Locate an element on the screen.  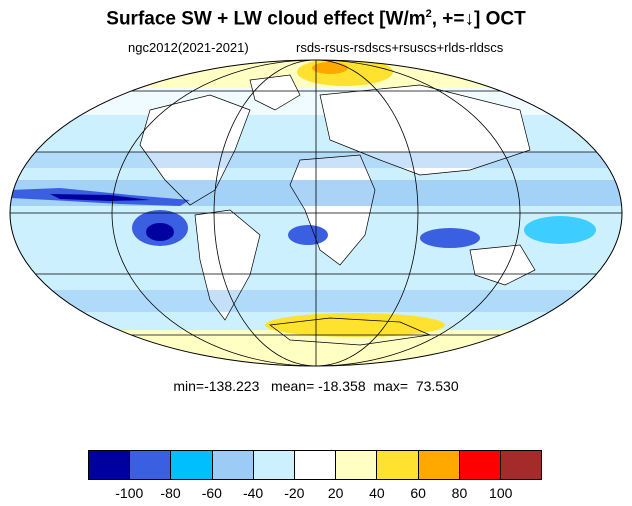
colorbar-tick-label: -60 is located at coordinates (211, 493).